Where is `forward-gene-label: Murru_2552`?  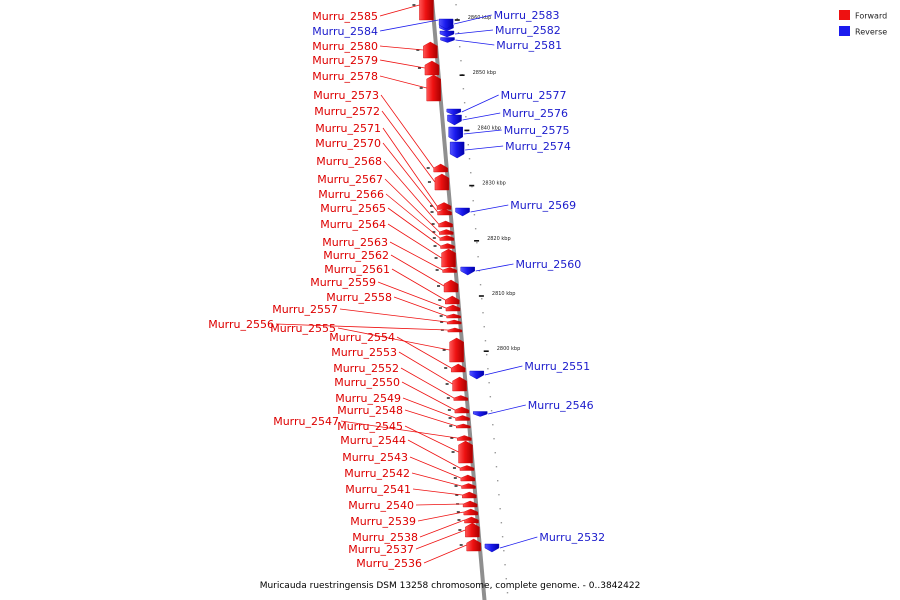
forward-gene-label: Murru_2552 is located at coordinates (366, 368).